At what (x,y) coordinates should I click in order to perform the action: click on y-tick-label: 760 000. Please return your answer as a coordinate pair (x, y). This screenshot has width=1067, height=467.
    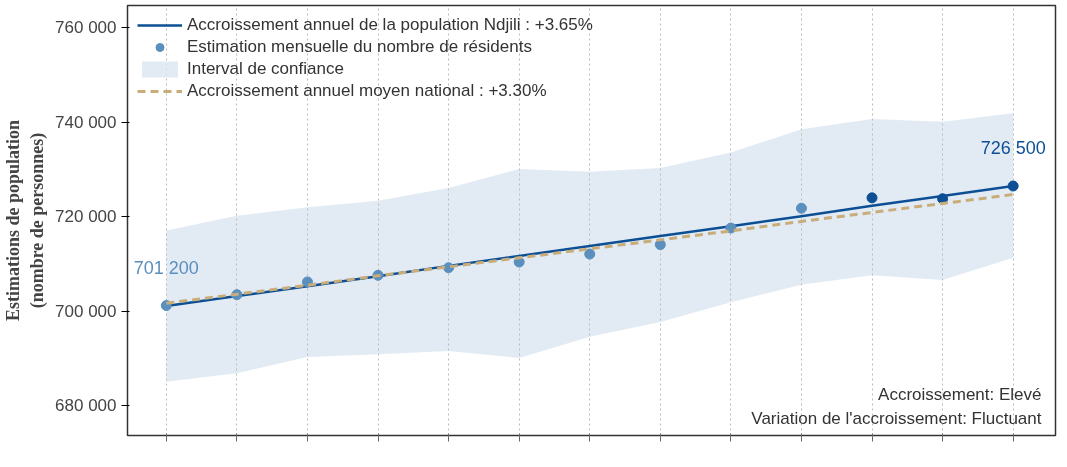
    Looking at the image, I should click on (86, 28).